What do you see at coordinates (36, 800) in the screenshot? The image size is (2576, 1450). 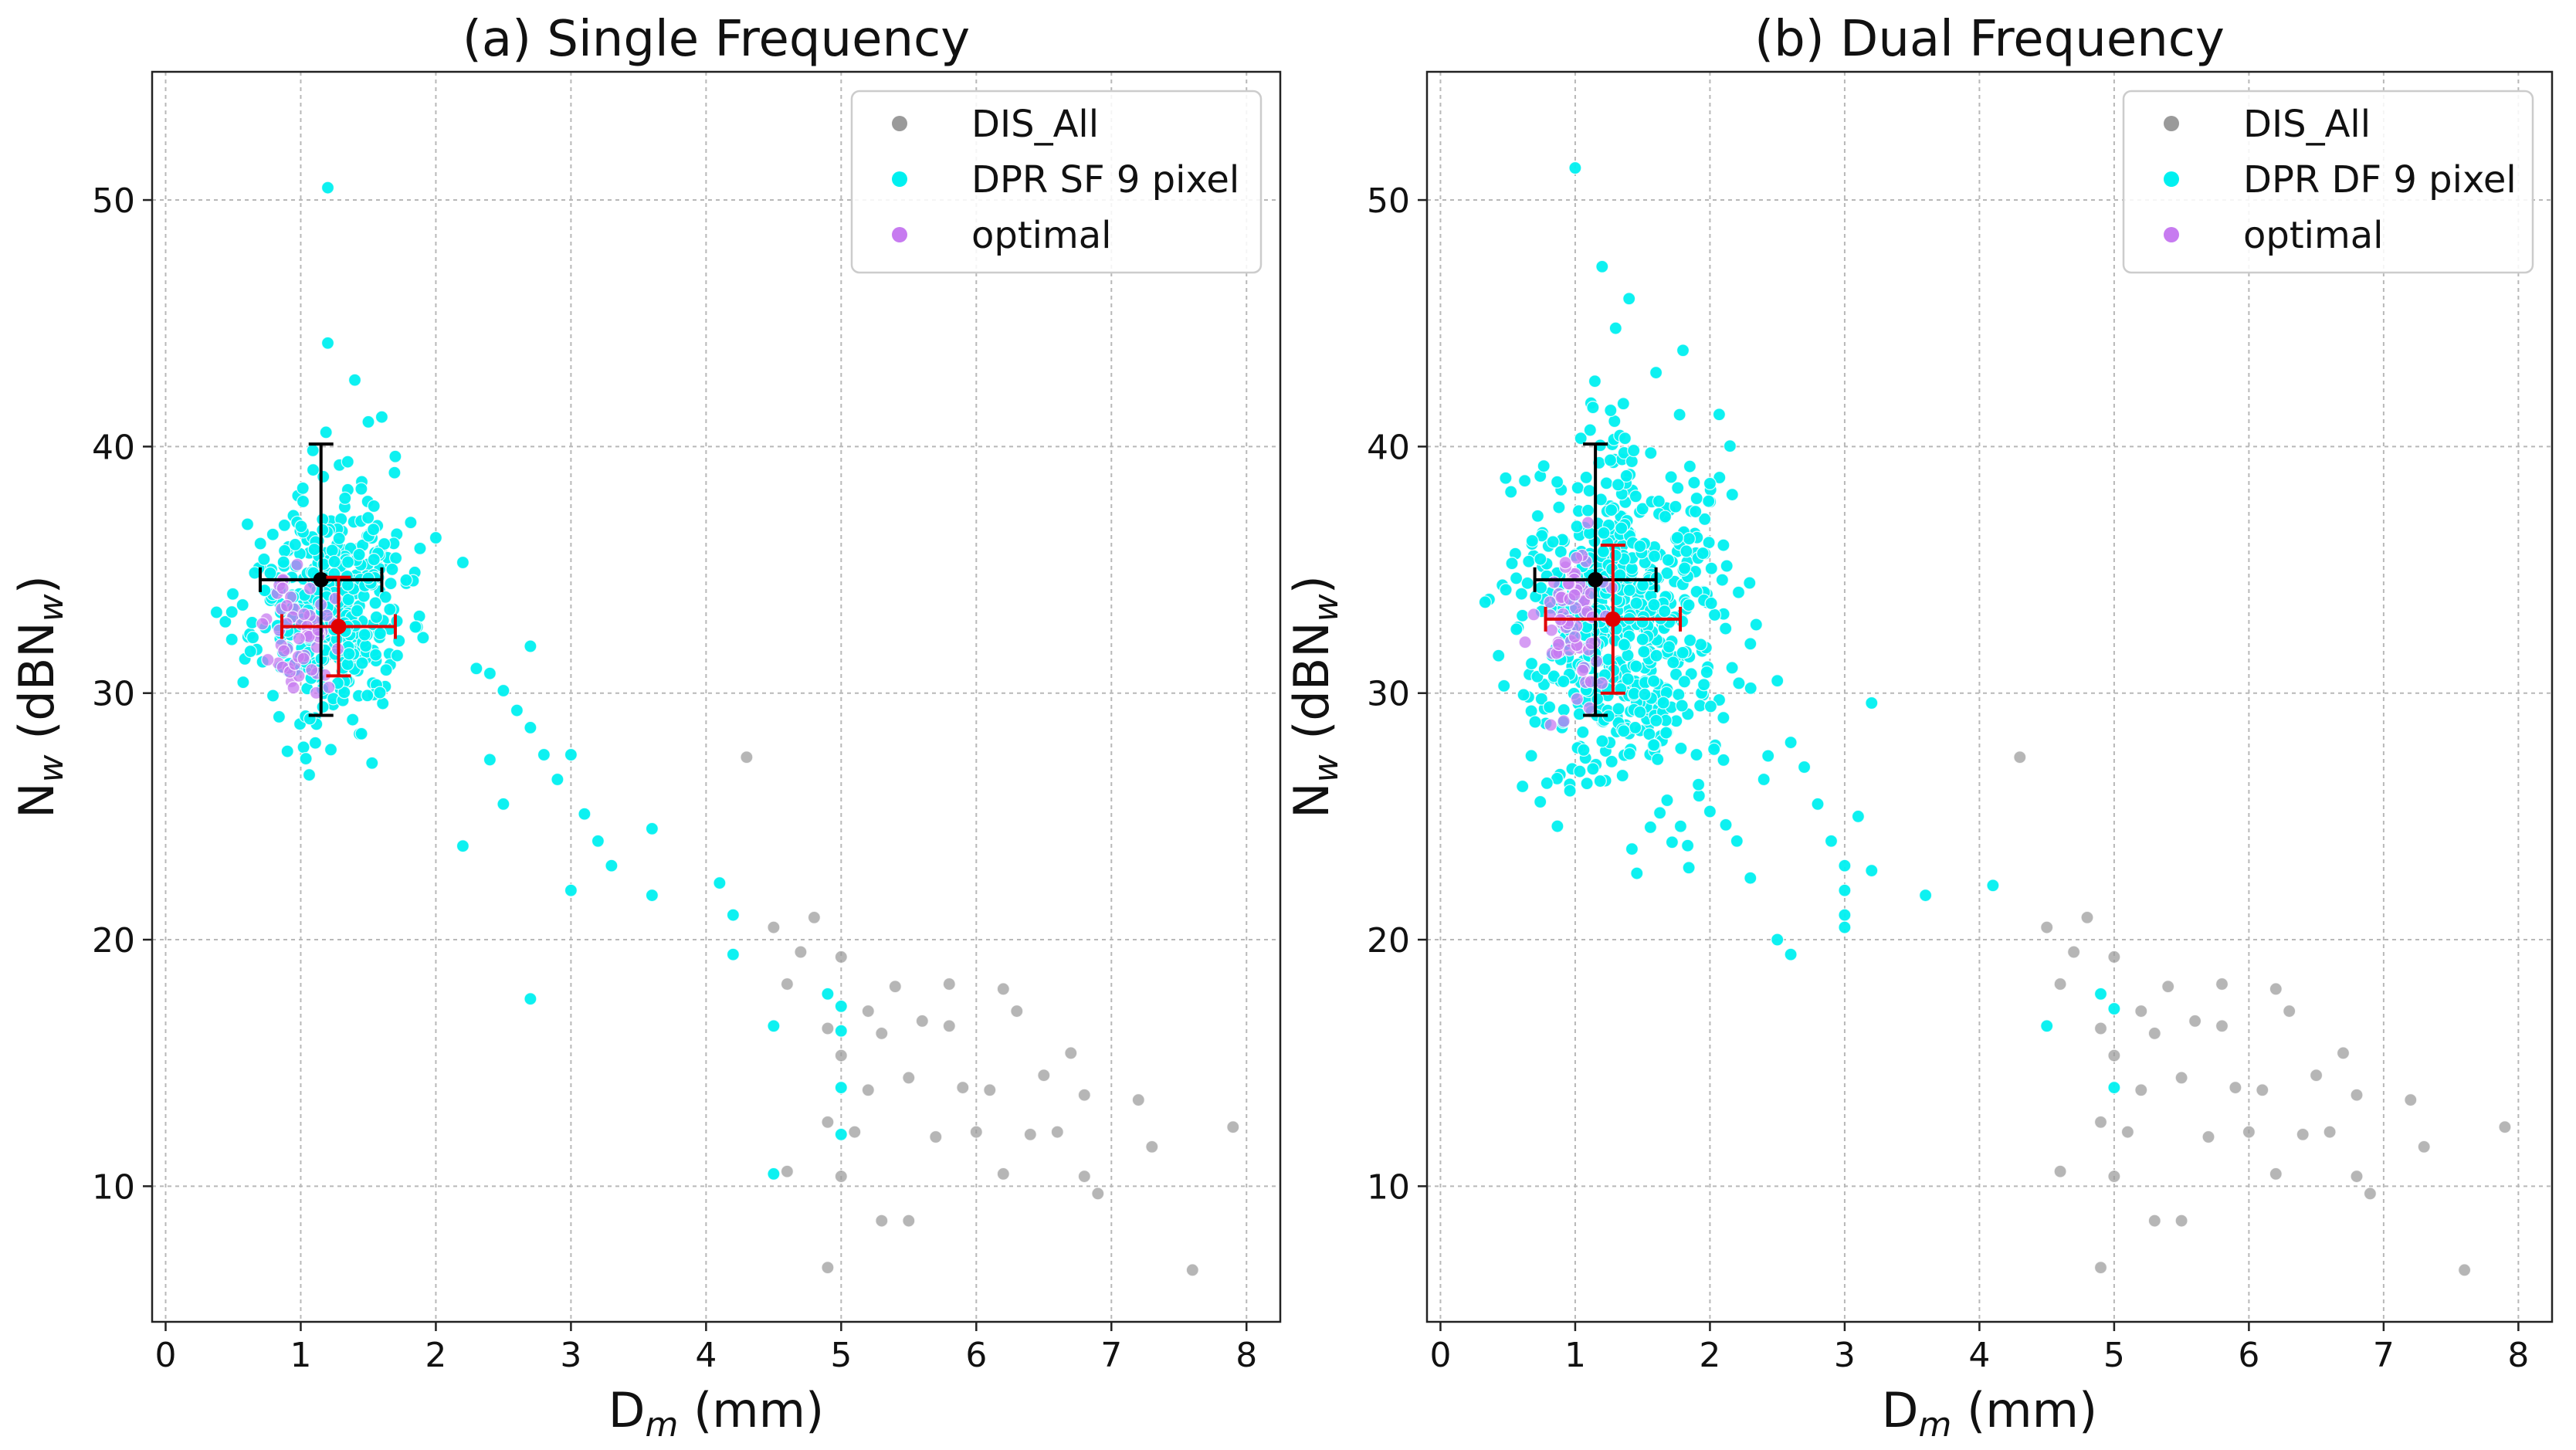 I see `y-label-main: N` at bounding box center [36, 800].